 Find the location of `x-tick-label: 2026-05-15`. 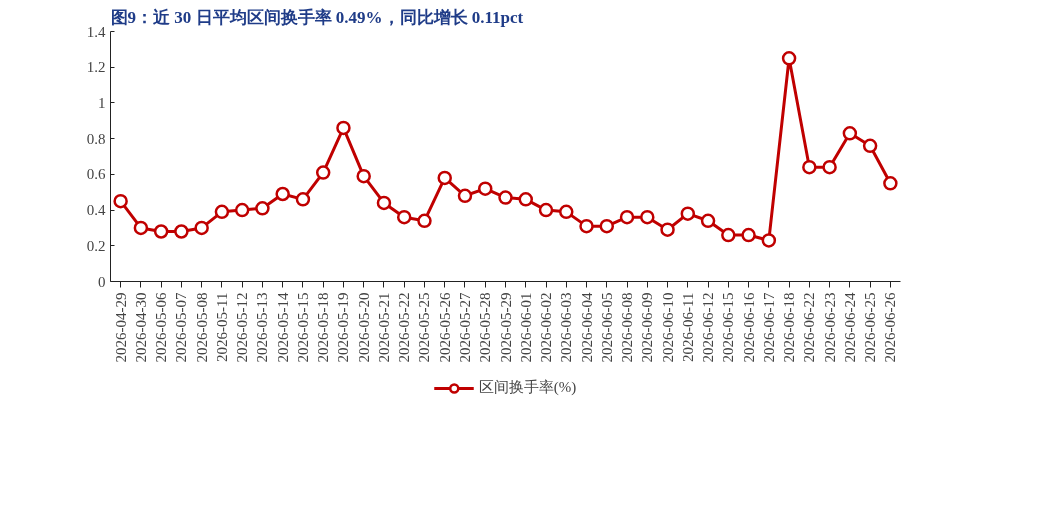

x-tick-label: 2026-05-15 is located at coordinates (302, 327).